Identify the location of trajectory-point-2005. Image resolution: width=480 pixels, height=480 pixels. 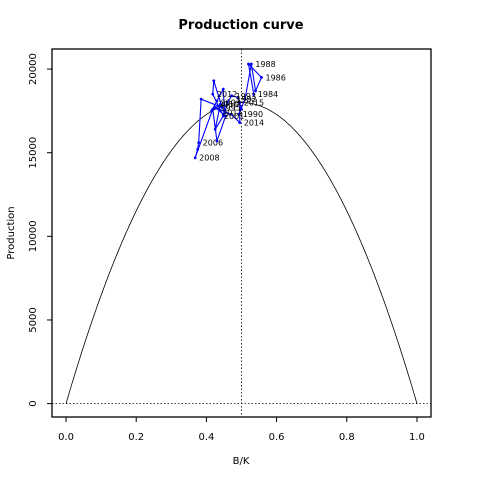
(201, 99).